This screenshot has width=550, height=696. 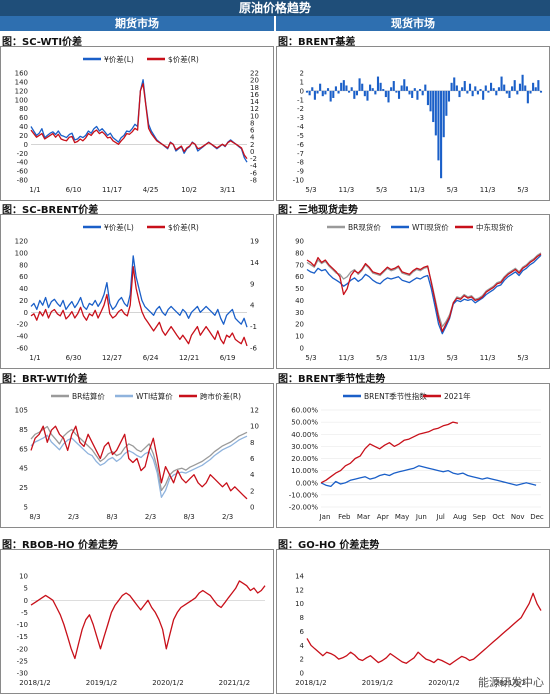 What do you see at coordinates (228, 190) in the screenshot?
I see `x-tick-label: 3/11` at bounding box center [228, 190].